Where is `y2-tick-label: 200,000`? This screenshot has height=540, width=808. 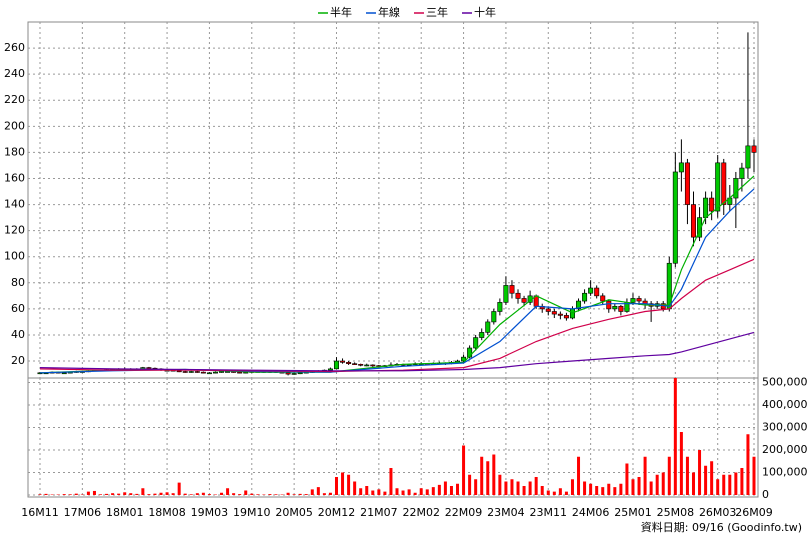
y2-tick-label: 200,000 is located at coordinates (785, 449).